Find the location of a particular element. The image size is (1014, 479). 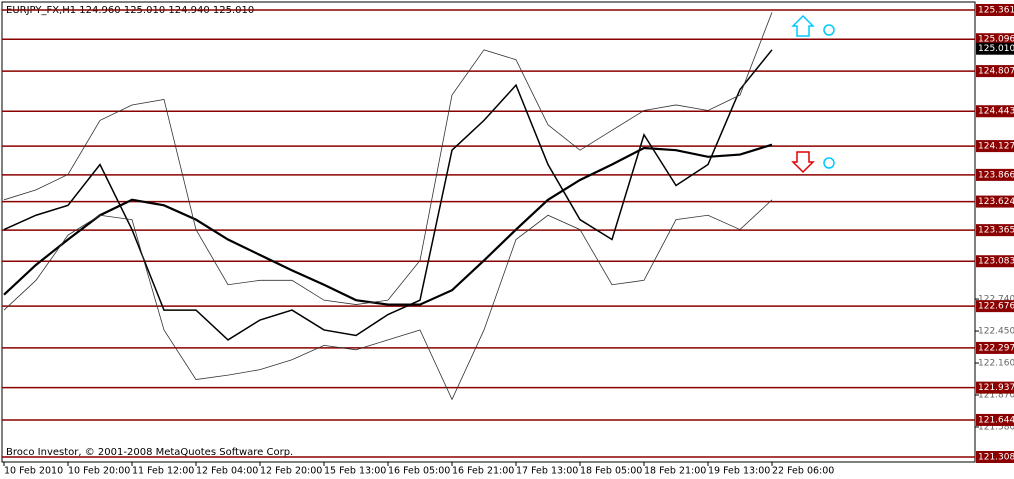

level-label: 124.127 is located at coordinates (996, 147).